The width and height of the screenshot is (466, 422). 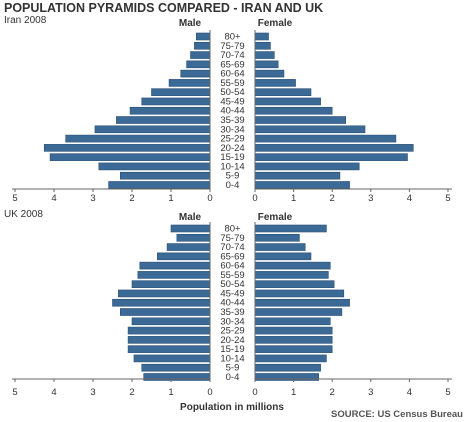 What do you see at coordinates (232, 46) in the screenshot?
I see `iran-age-label: 75-79` at bounding box center [232, 46].